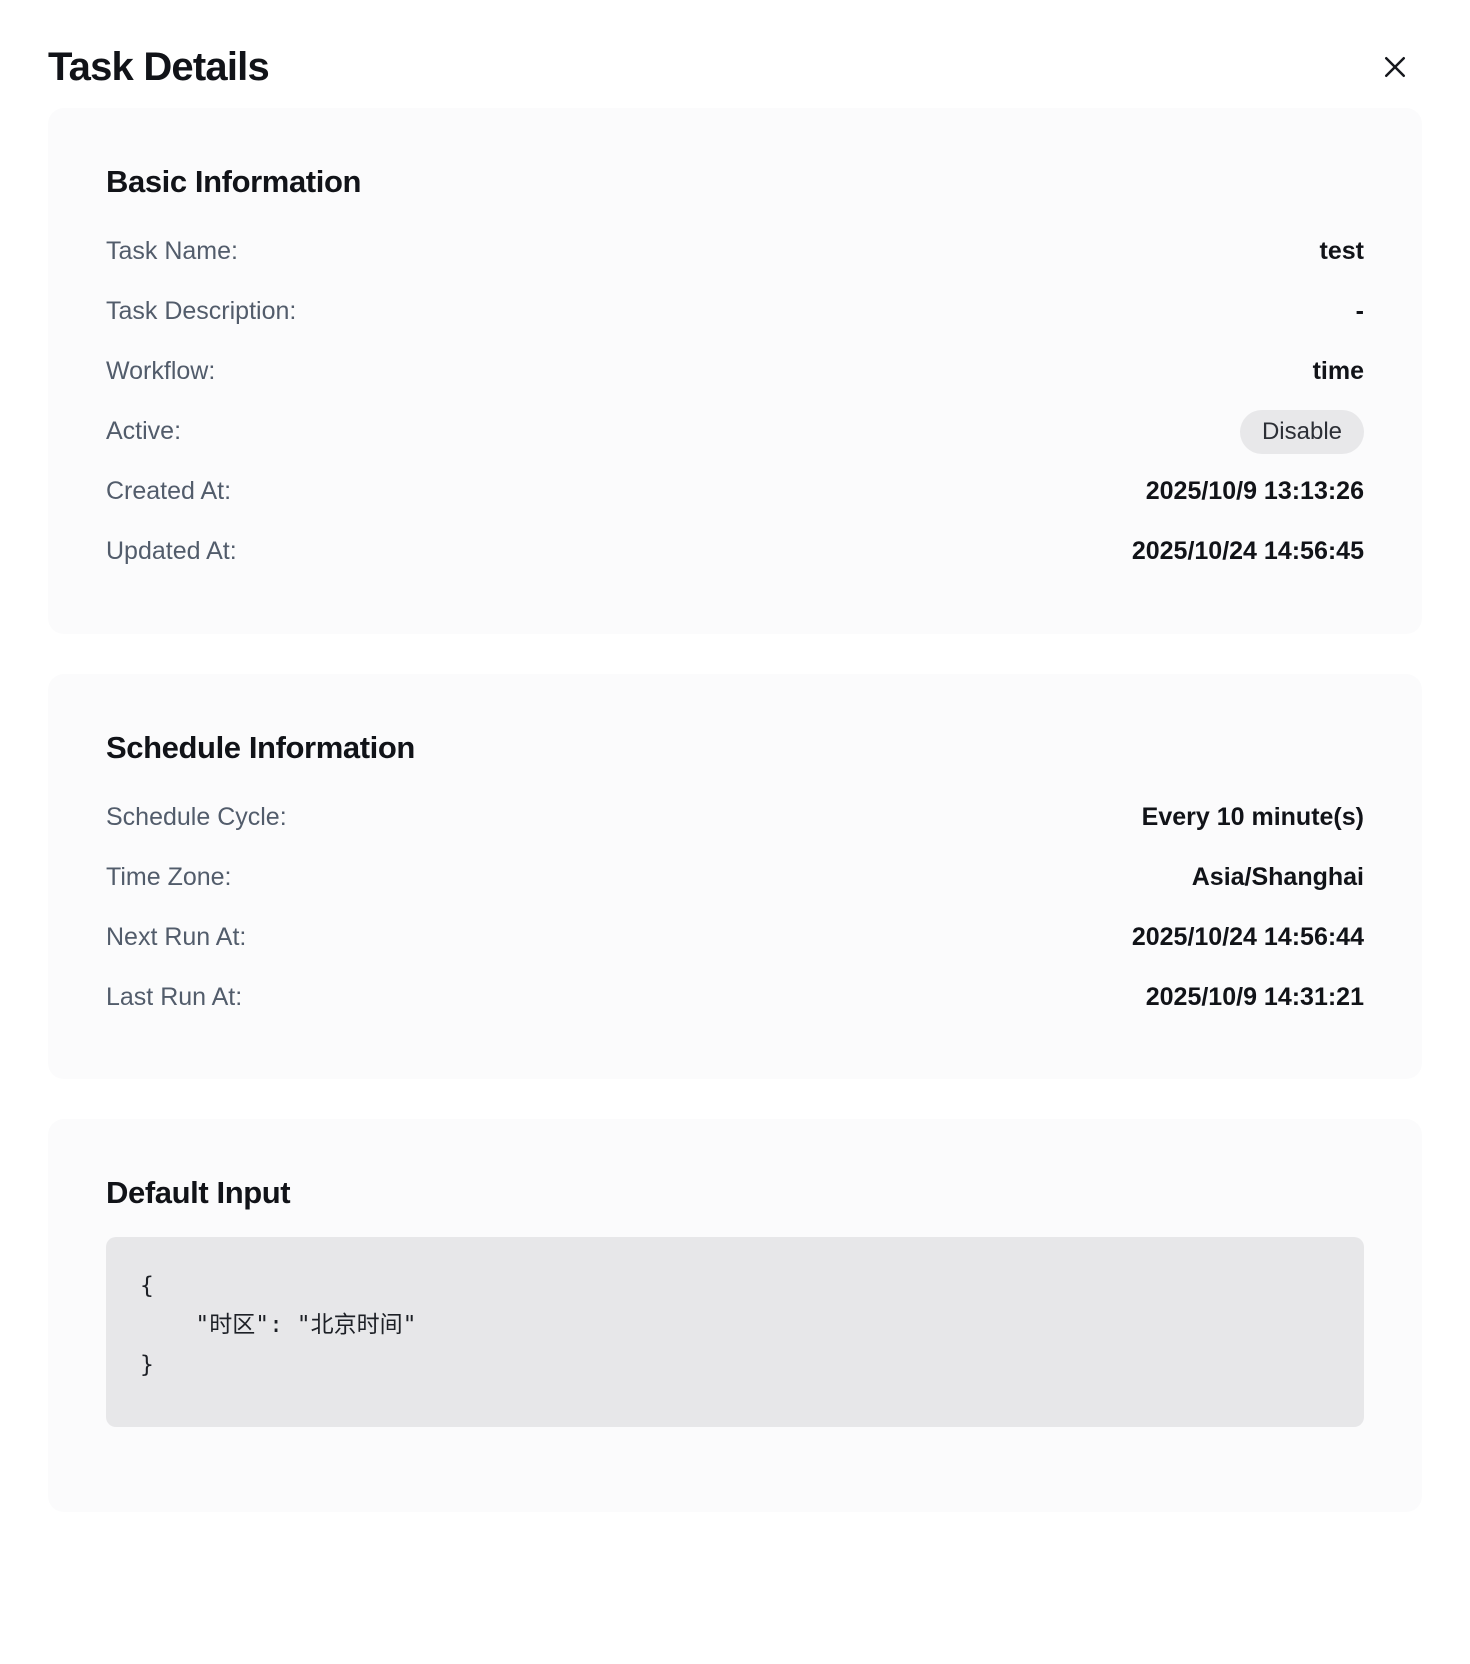 The width and height of the screenshot is (1470, 1664). Describe the element at coordinates (201, 311) in the screenshot. I see `label-task-description: Task Description:` at that location.